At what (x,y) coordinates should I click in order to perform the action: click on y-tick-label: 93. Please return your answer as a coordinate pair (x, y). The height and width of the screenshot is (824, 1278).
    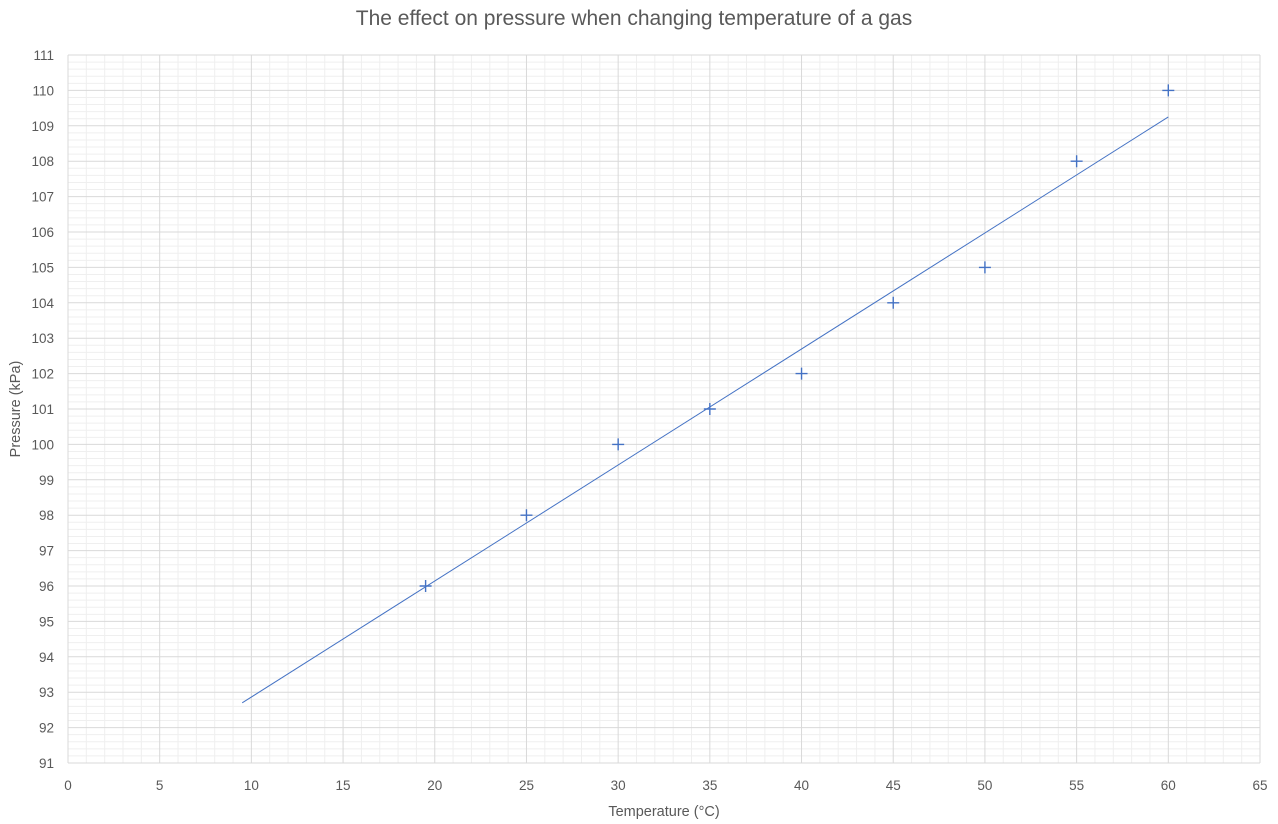
    Looking at the image, I should click on (46, 692).